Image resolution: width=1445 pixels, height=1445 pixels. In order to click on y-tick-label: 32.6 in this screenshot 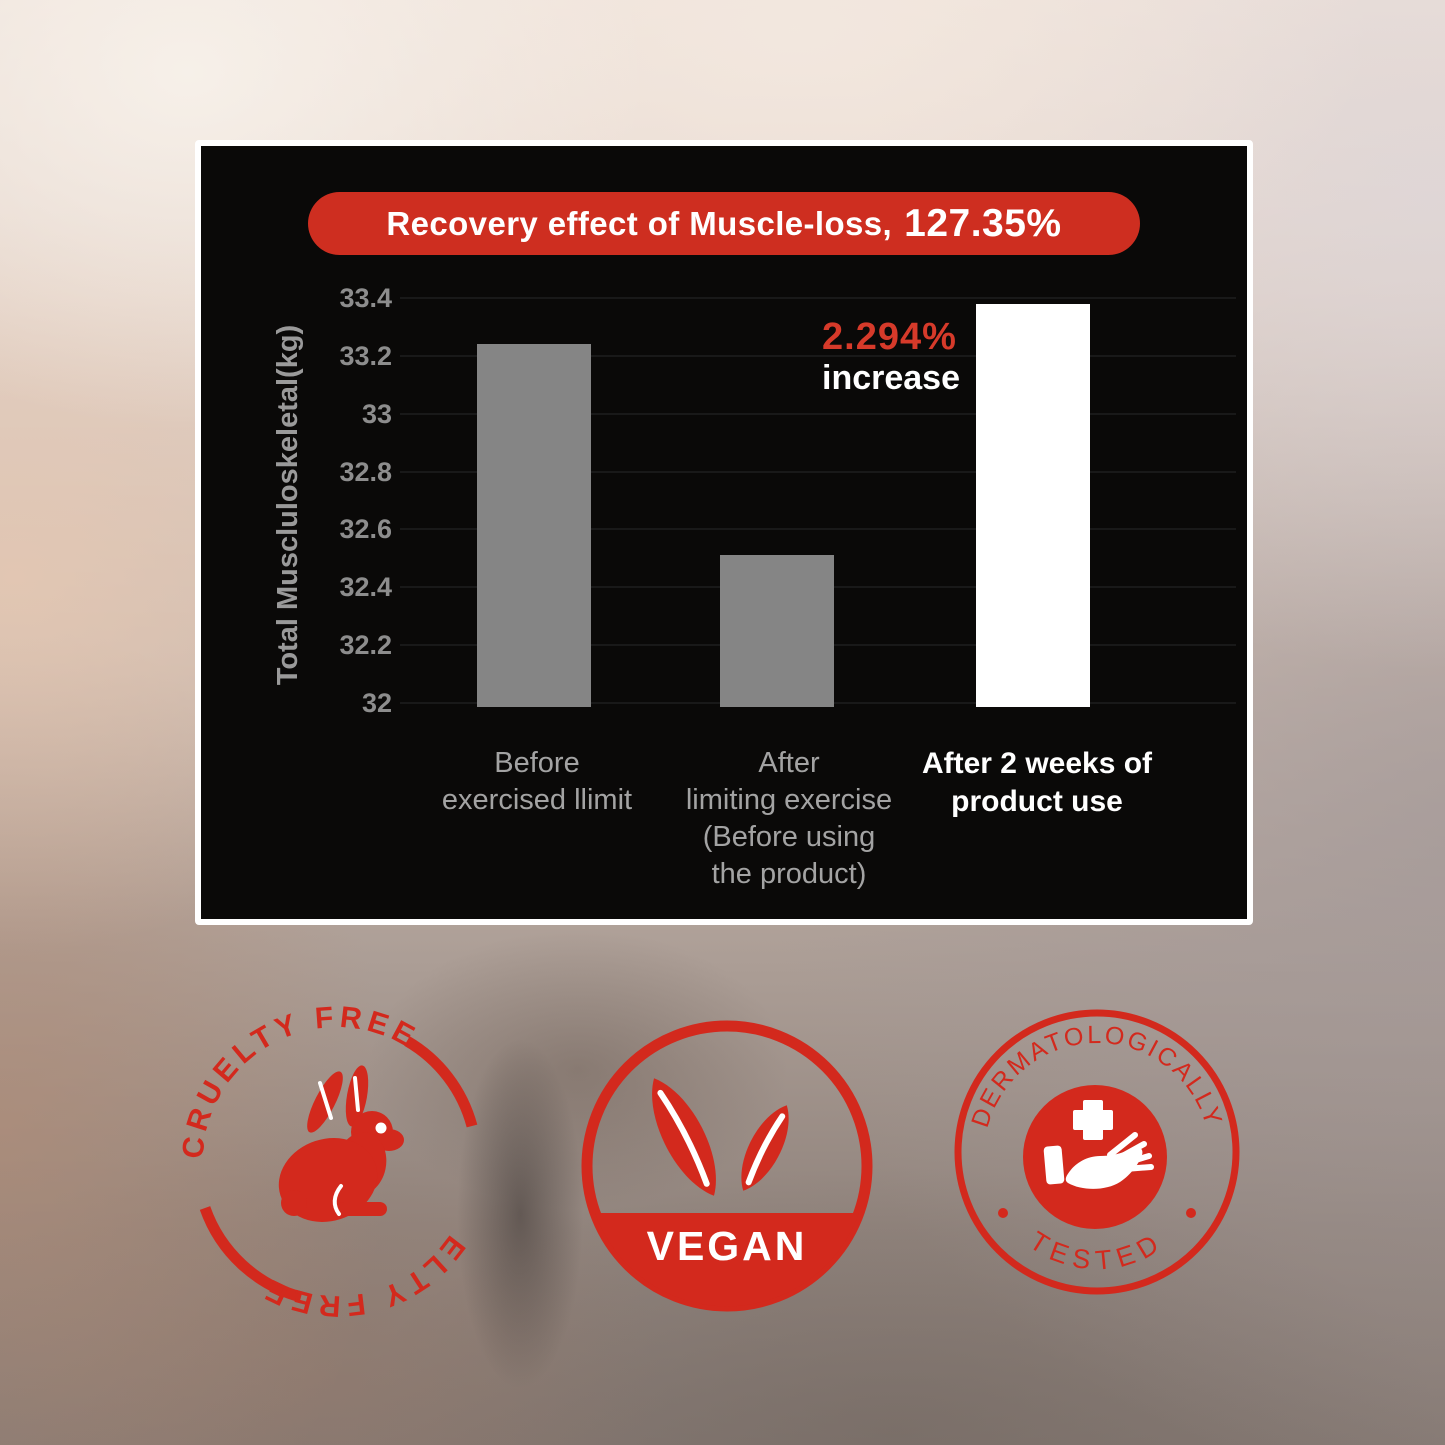, I will do `click(365, 529)`.